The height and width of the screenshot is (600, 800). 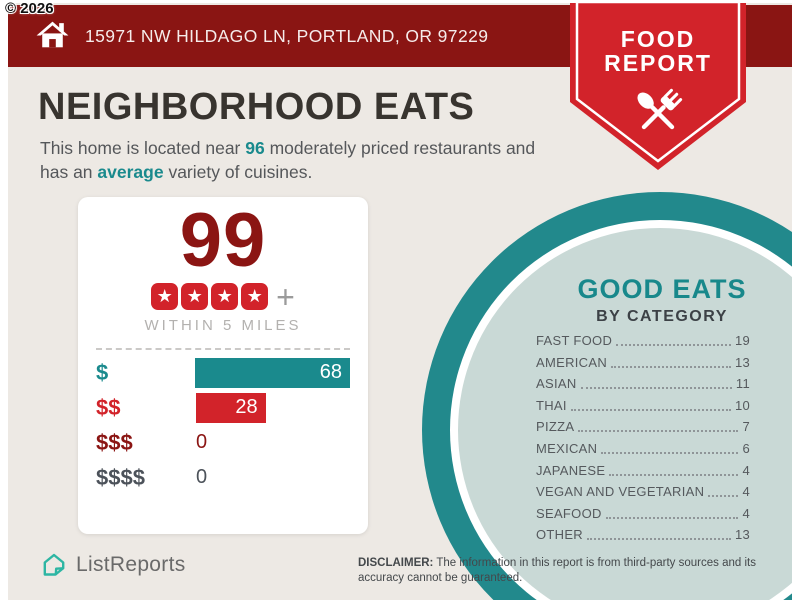 I want to click on radius-caption: WITHIN 5 MILES, so click(x=223, y=325).